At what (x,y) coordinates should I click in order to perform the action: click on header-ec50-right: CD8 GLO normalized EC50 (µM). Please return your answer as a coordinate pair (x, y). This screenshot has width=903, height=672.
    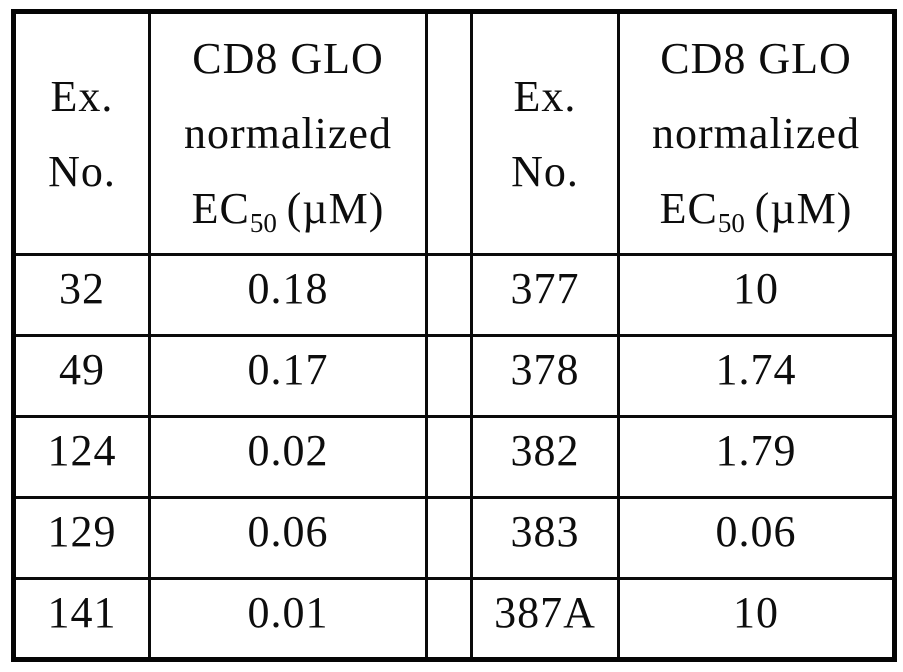
    Looking at the image, I should click on (756, 133).